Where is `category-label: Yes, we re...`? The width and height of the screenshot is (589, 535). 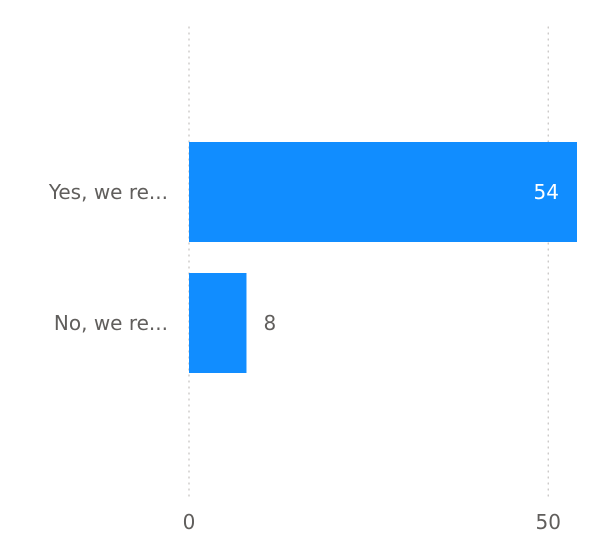 category-label: Yes, we re... is located at coordinates (108, 192).